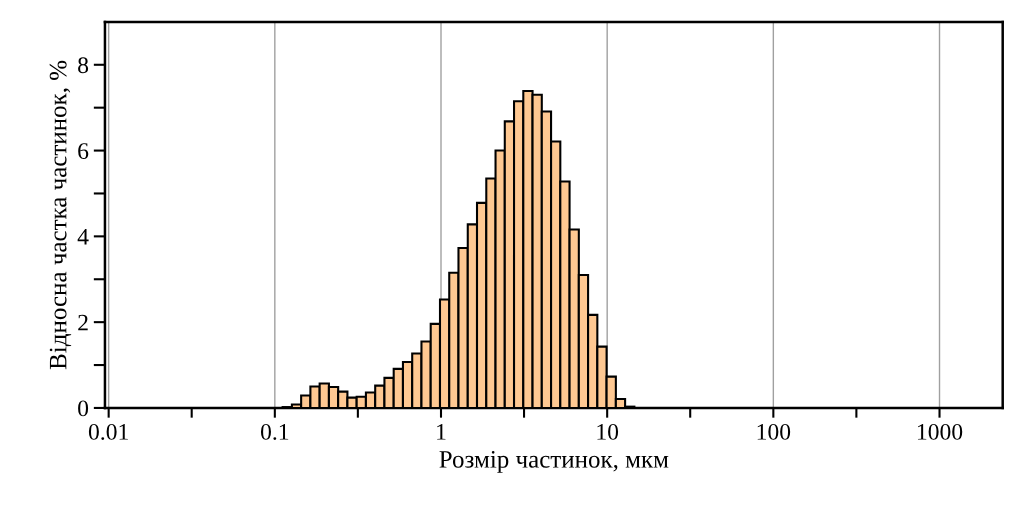  Describe the element at coordinates (441, 432) in the screenshot. I see `x-tick-label: 1` at that location.